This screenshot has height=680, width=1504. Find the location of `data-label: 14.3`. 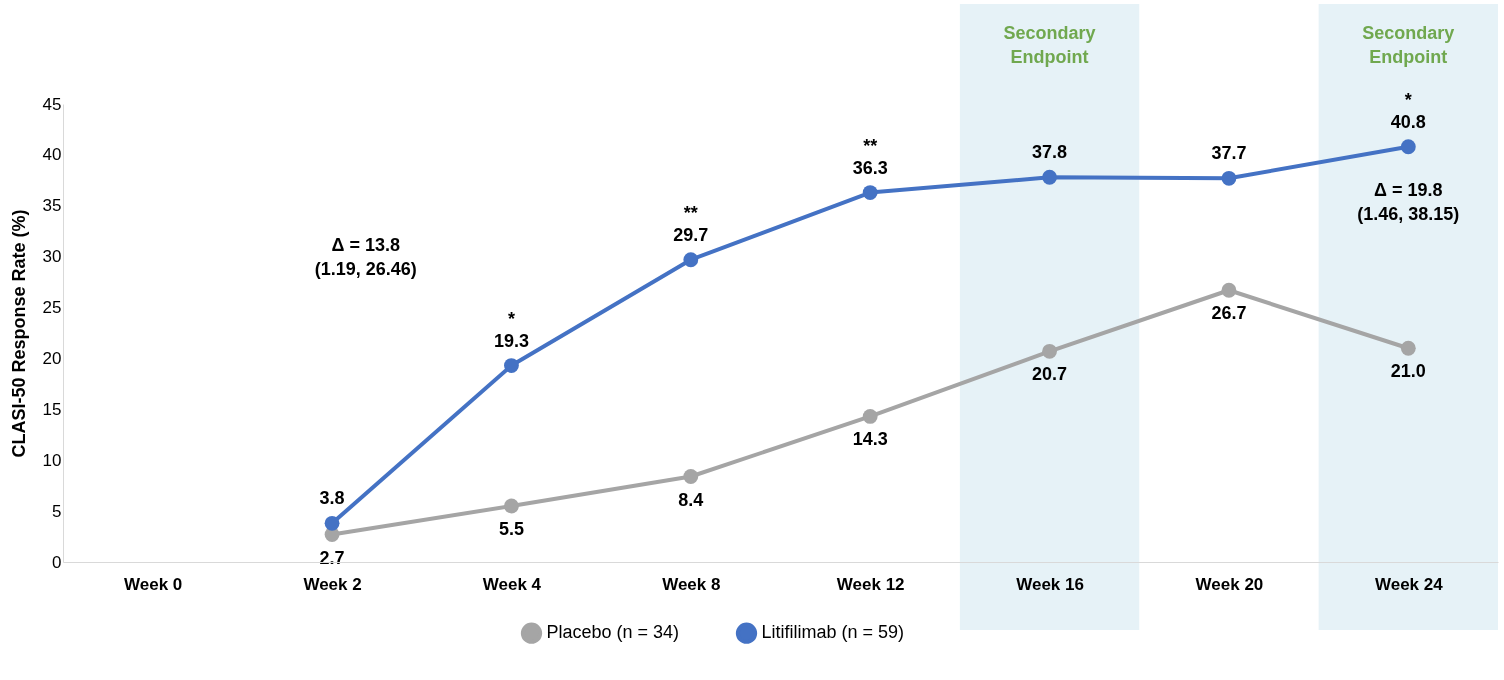

data-label: 14.3 is located at coordinates (870, 439).